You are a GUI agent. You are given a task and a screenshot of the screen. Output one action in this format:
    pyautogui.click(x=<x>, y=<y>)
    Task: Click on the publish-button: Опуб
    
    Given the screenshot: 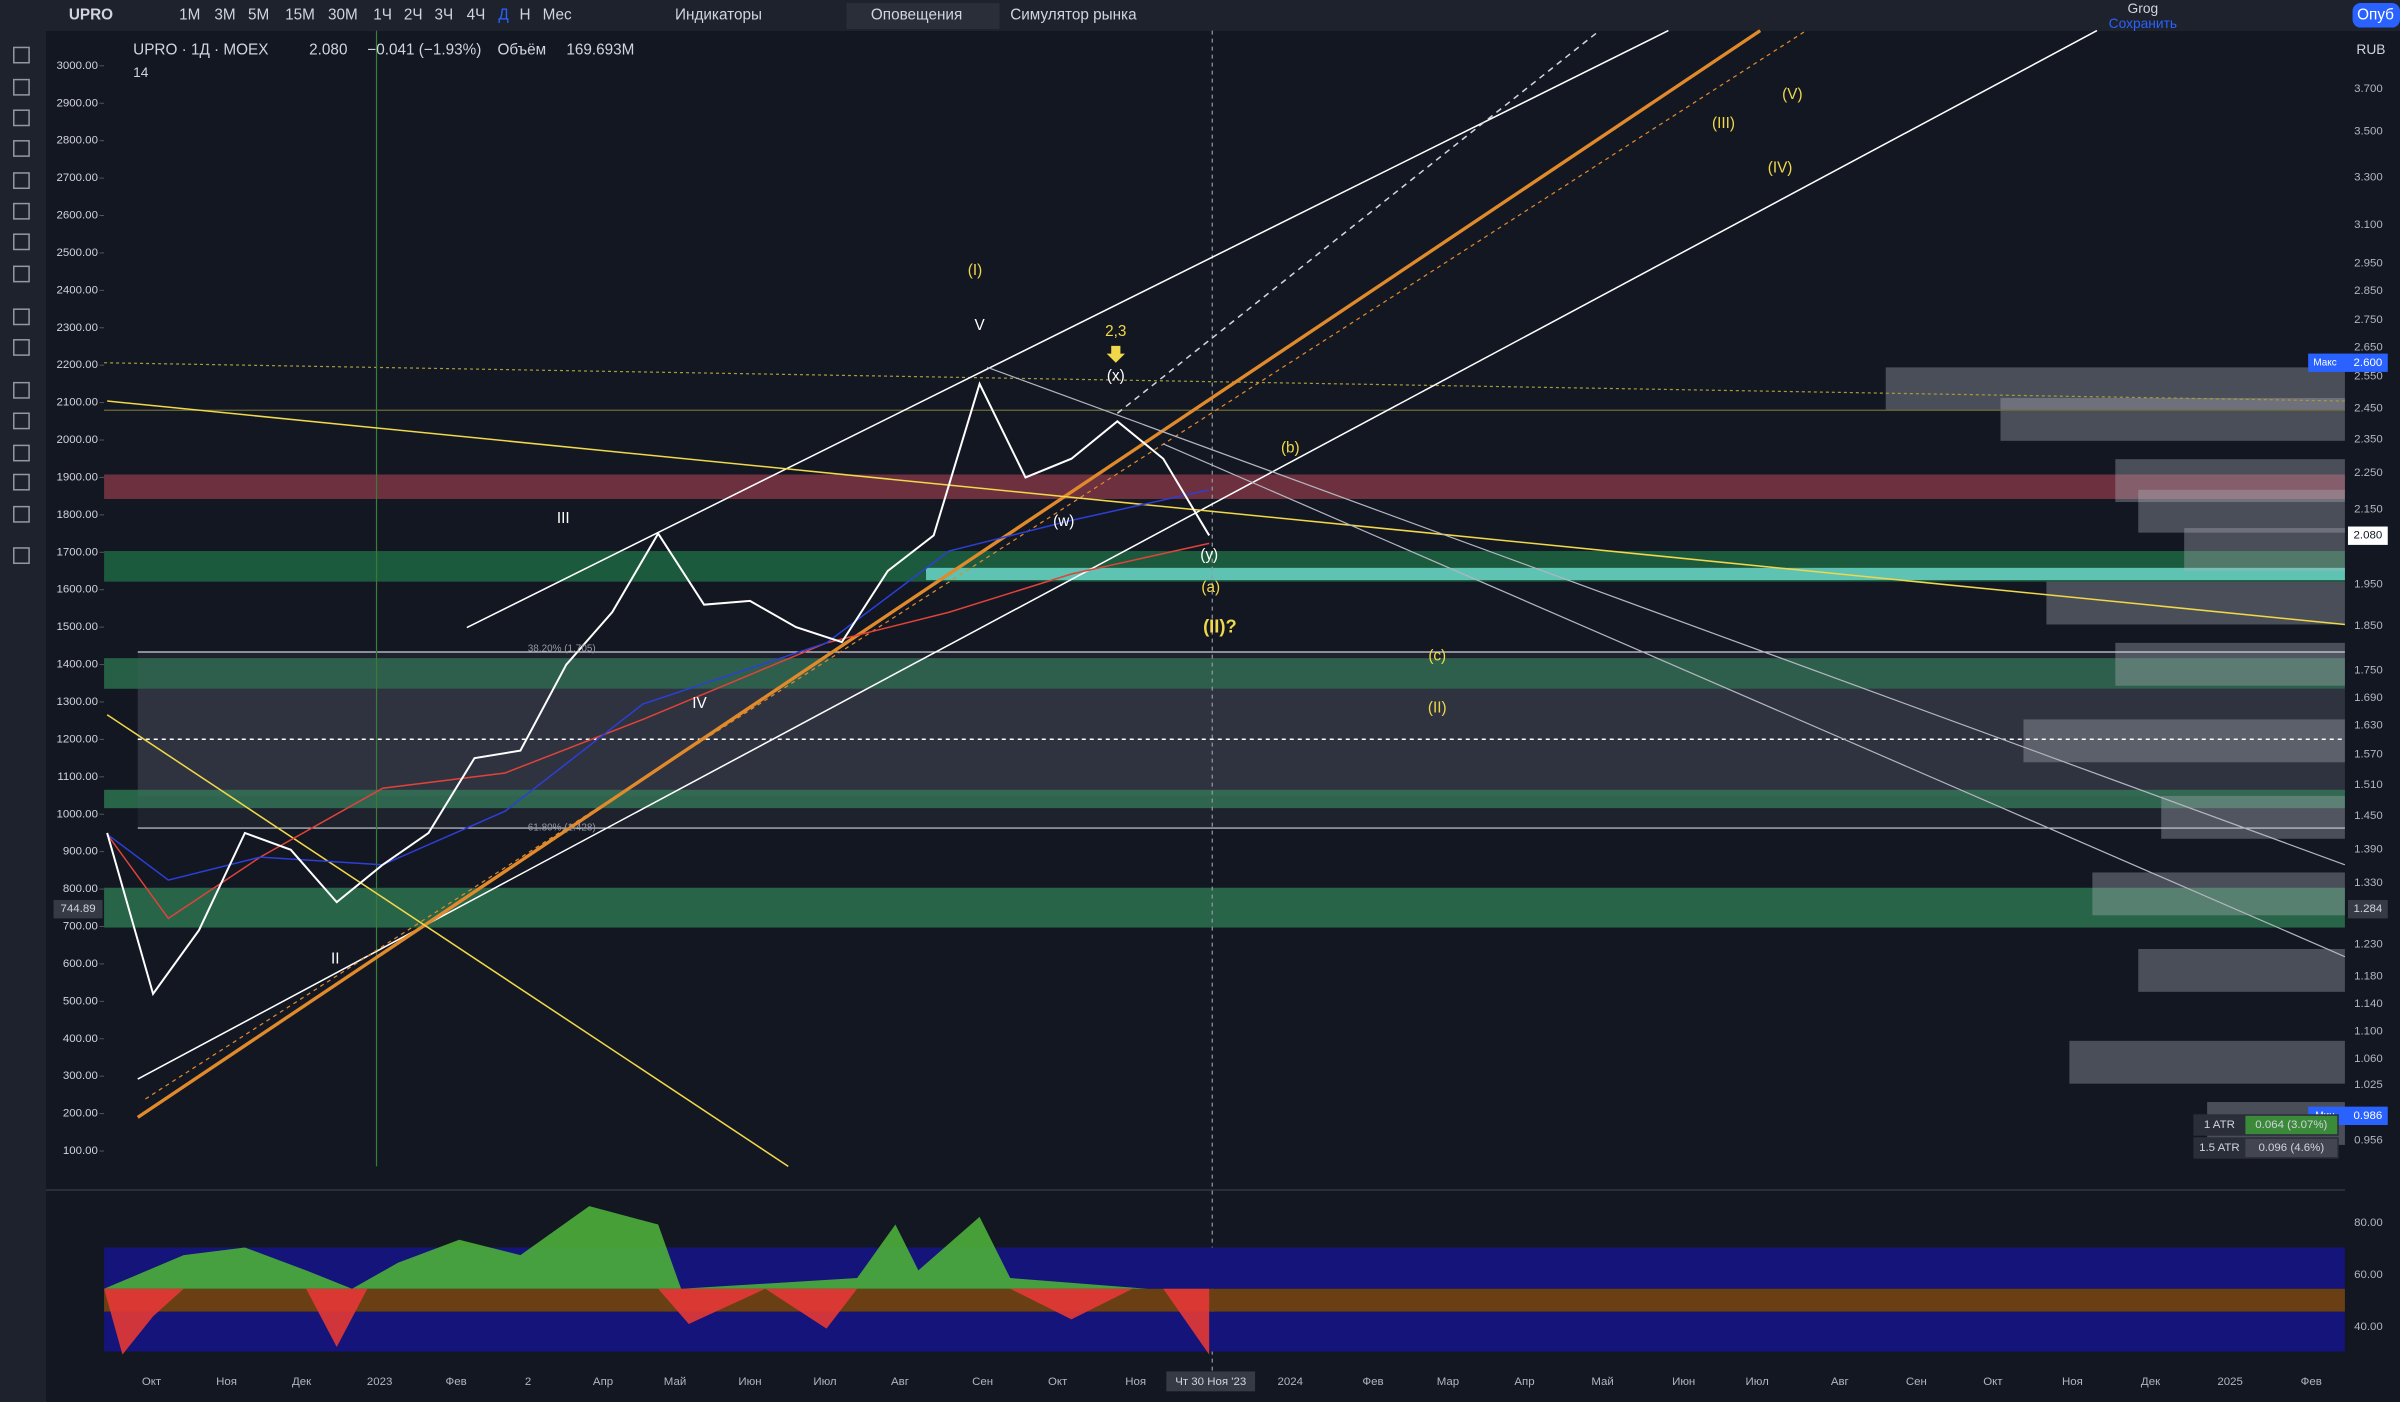 What is the action you would take?
    pyautogui.click(x=2375, y=14)
    